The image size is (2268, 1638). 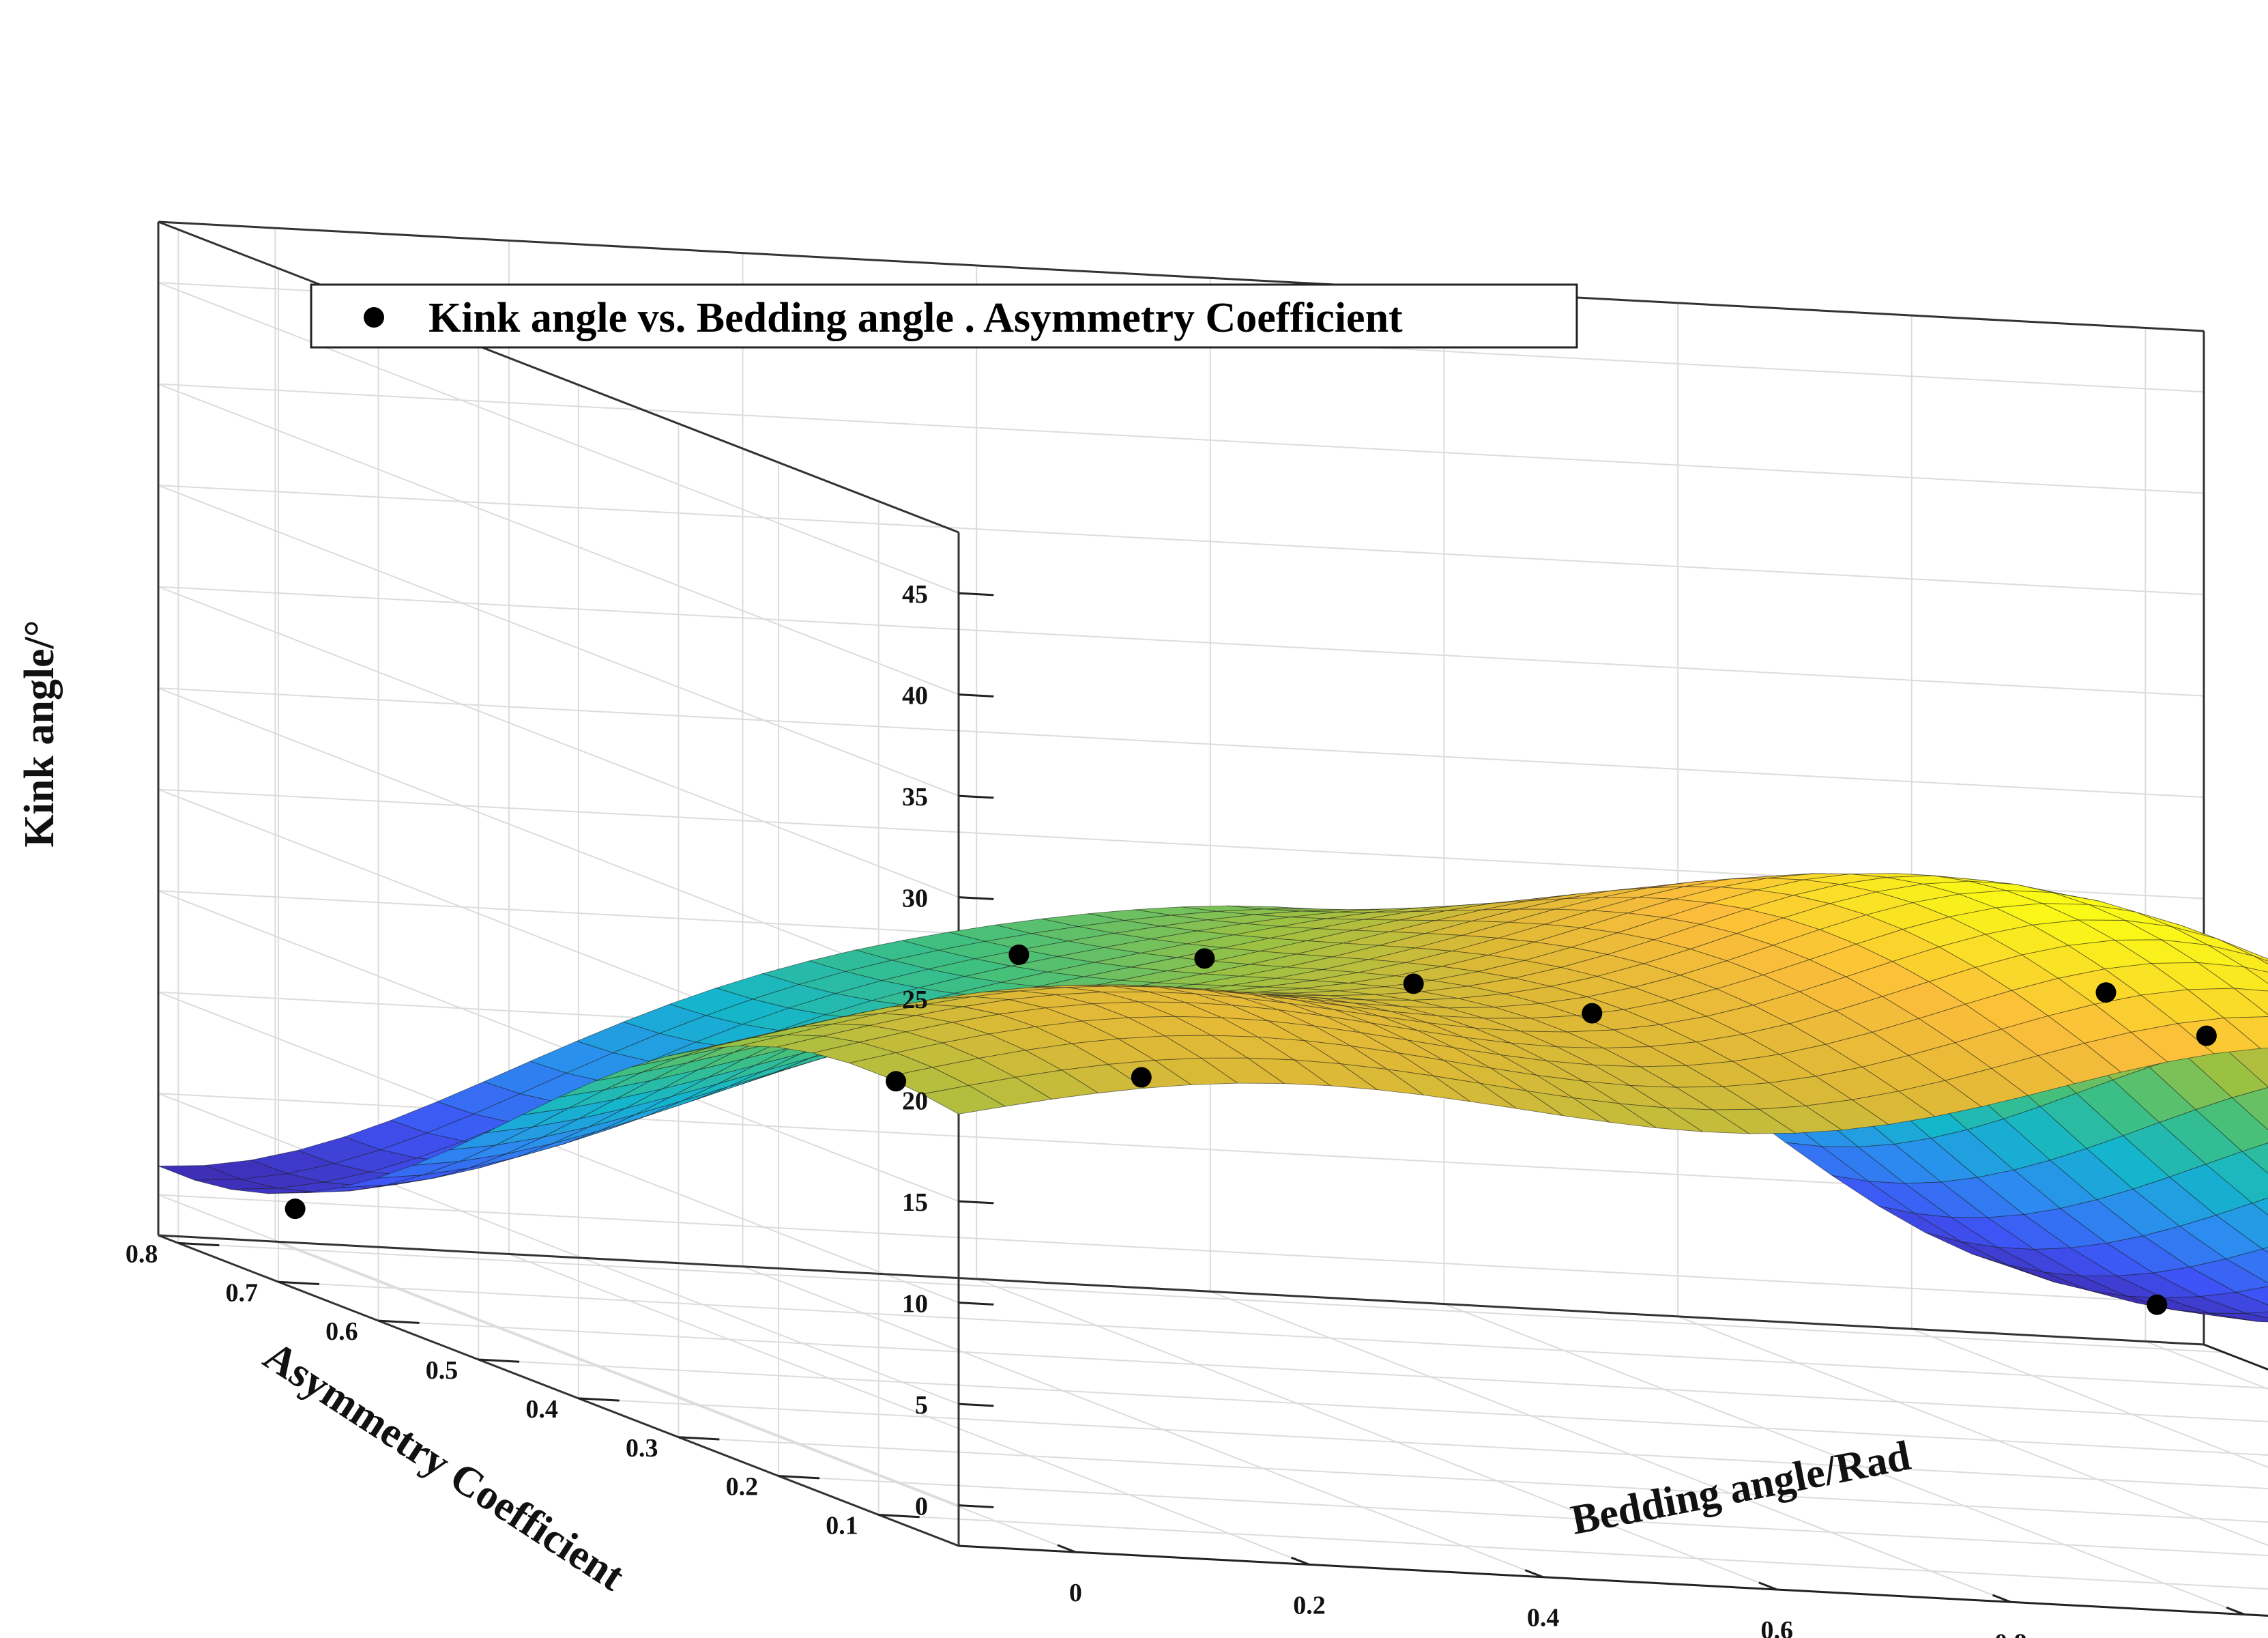 What do you see at coordinates (922, 1405) in the screenshot?
I see `z-tick-label: 5` at bounding box center [922, 1405].